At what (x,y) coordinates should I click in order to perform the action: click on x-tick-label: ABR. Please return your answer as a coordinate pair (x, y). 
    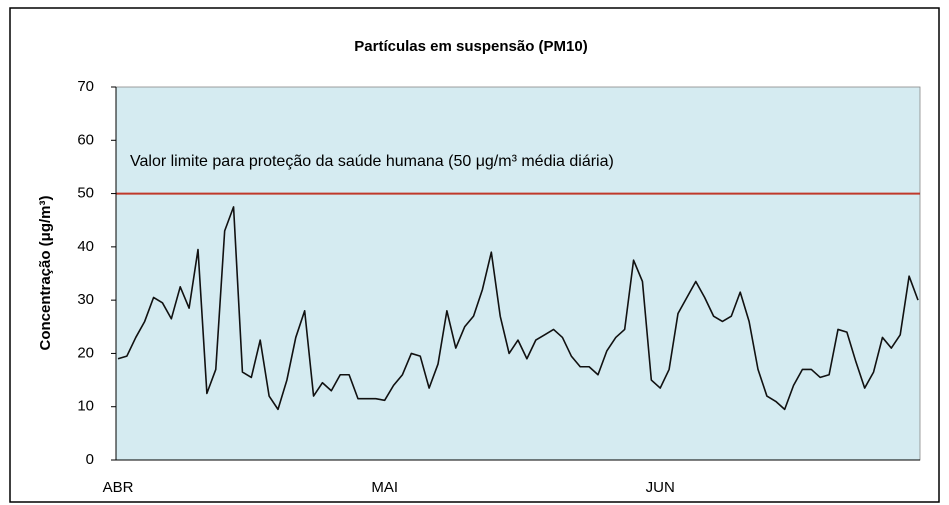
    Looking at the image, I should click on (118, 487).